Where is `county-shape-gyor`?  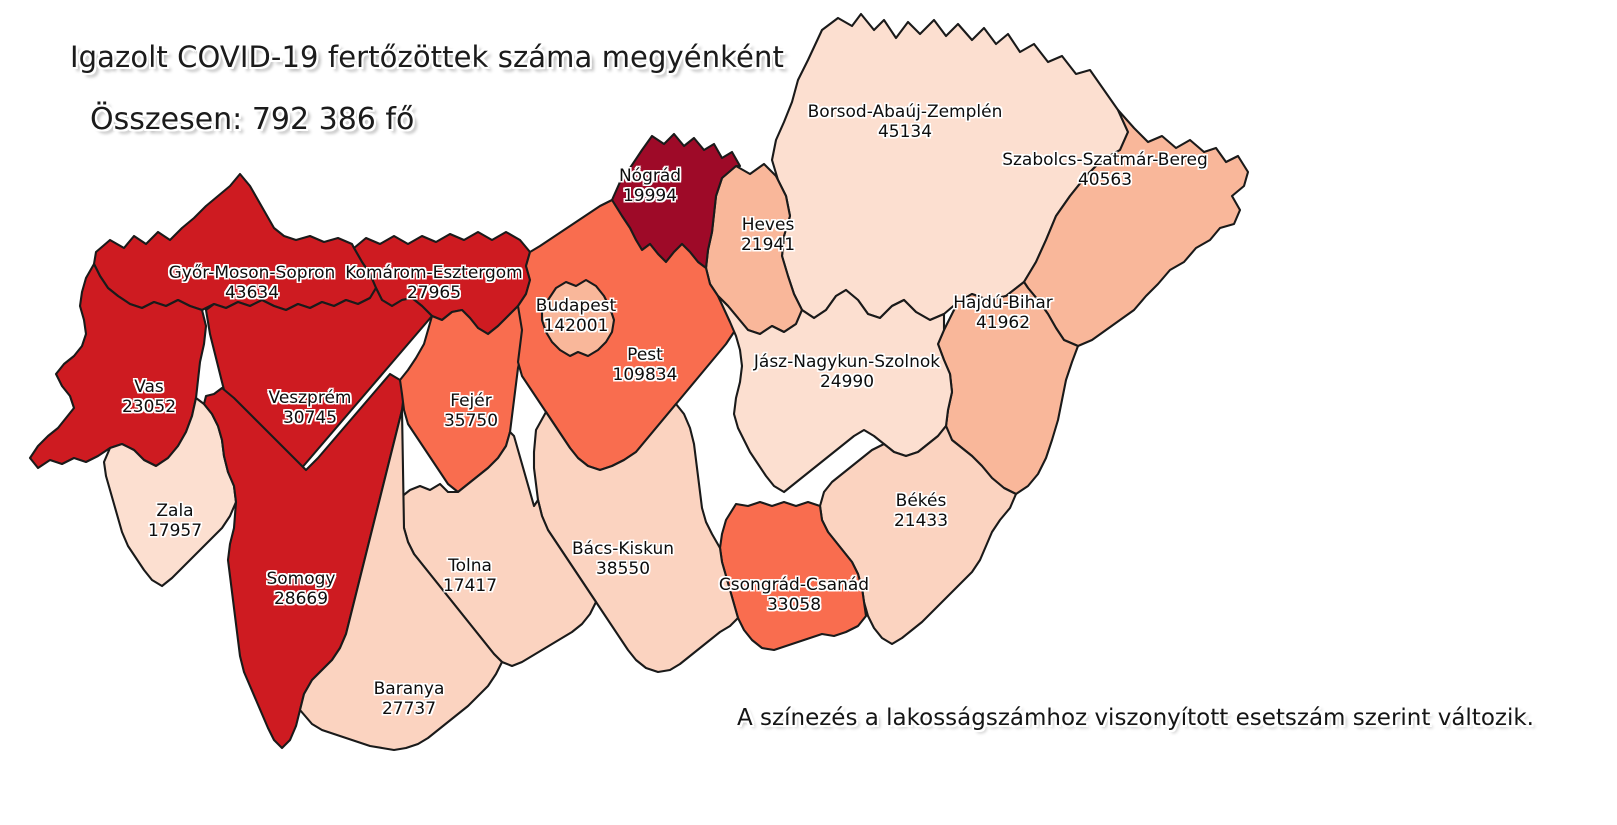
county-shape-gyor is located at coordinates (235, 242).